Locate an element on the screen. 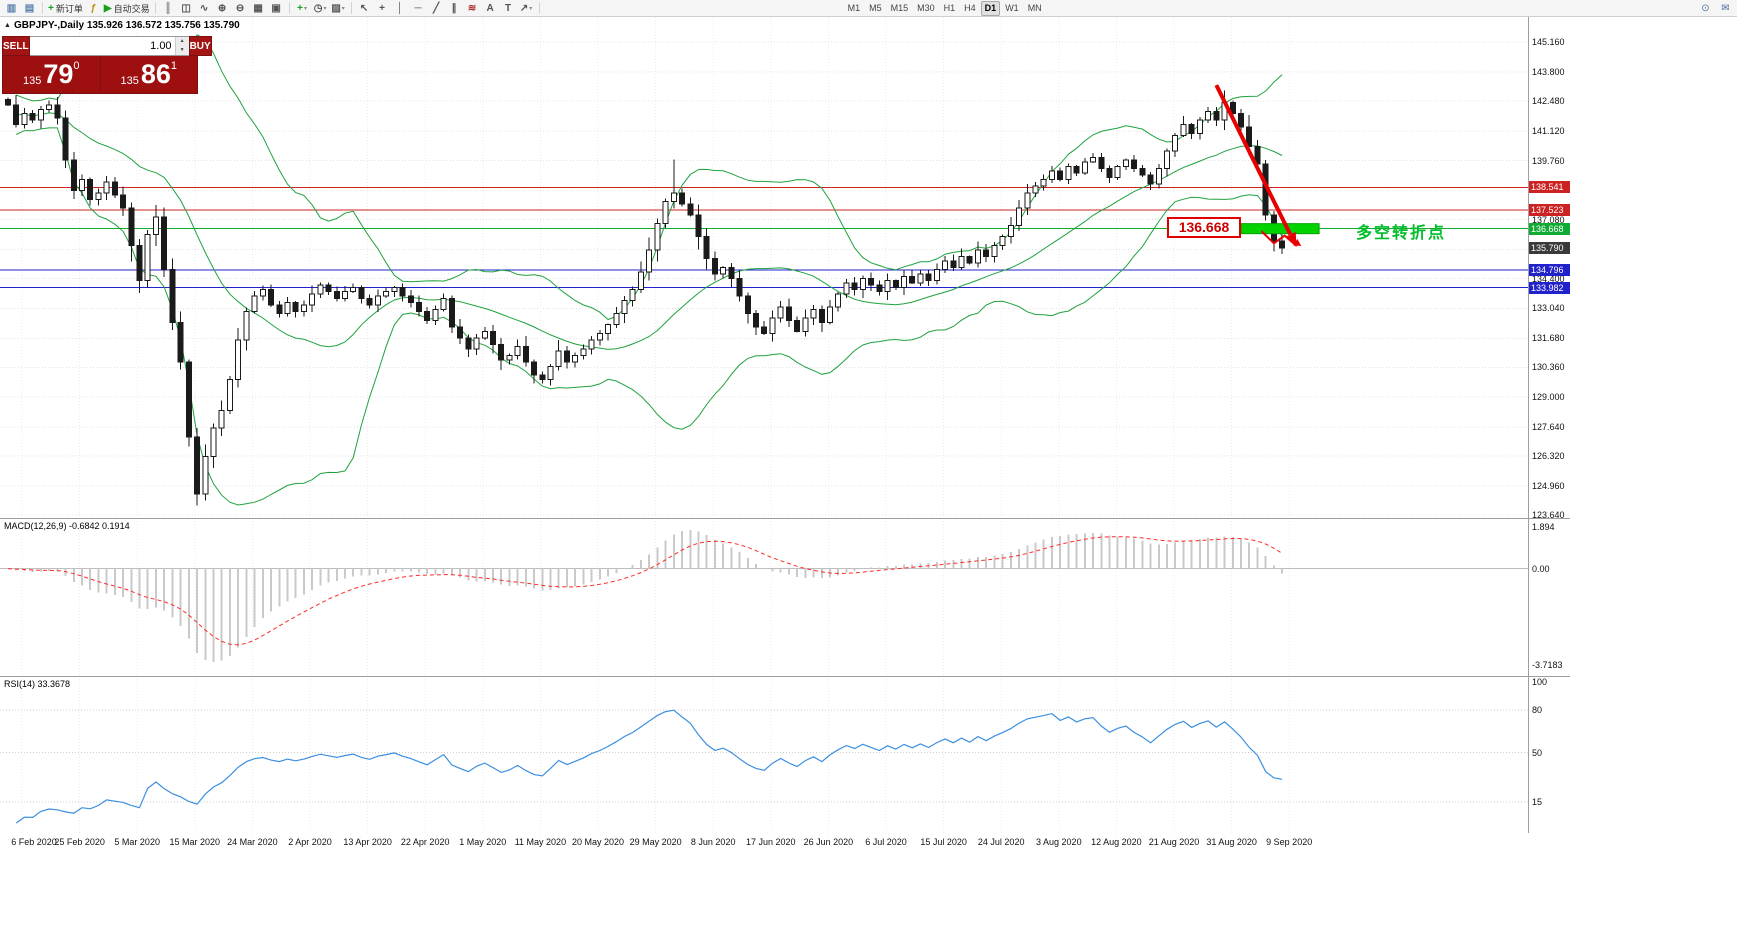 This screenshot has height=944, width=1737. price-tick-label: 126.320 is located at coordinates (1548, 456).